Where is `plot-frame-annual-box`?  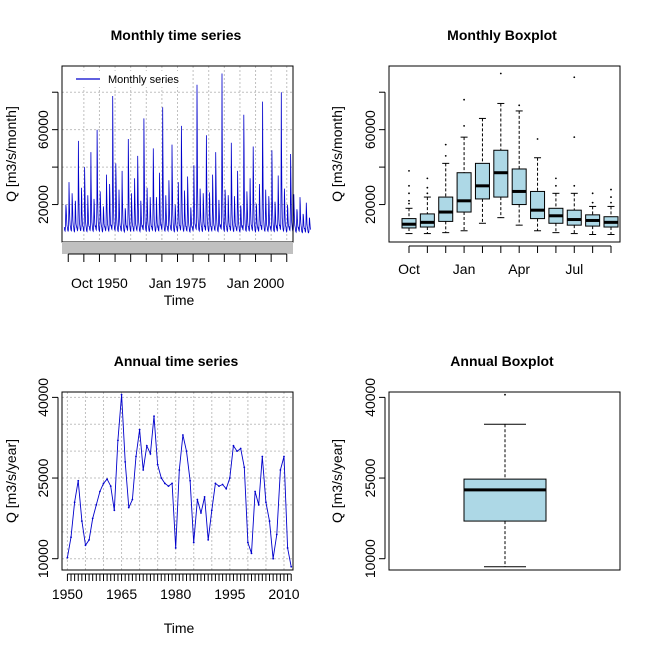 plot-frame-annual-box is located at coordinates (504, 481).